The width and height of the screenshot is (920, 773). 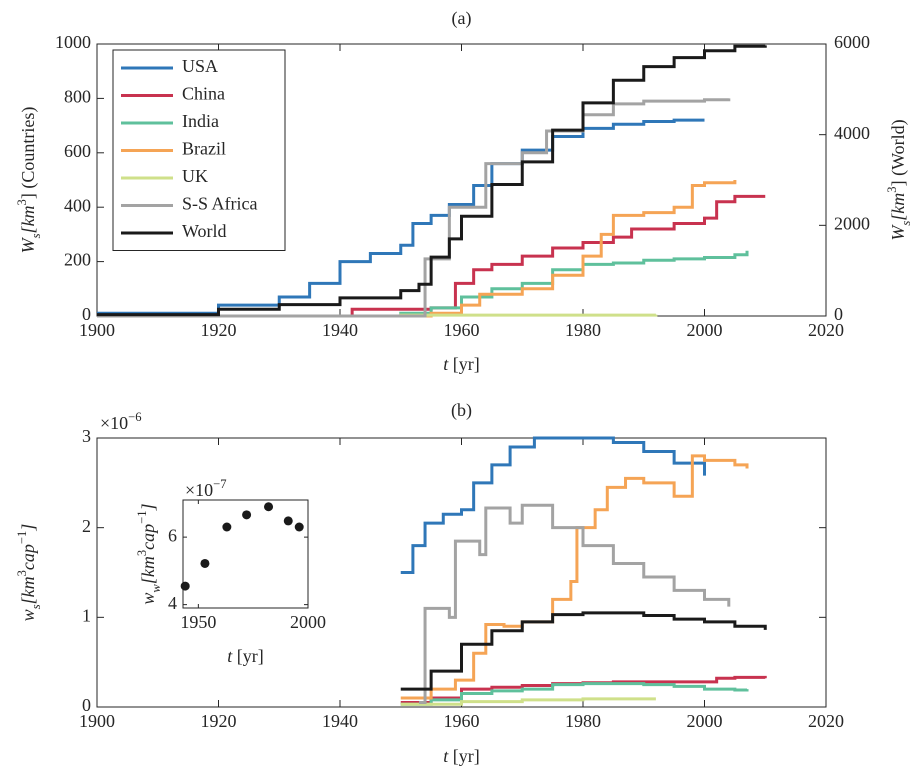 What do you see at coordinates (852, 133) in the screenshot?
I see `y2-tick-label: 4000` at bounding box center [852, 133].